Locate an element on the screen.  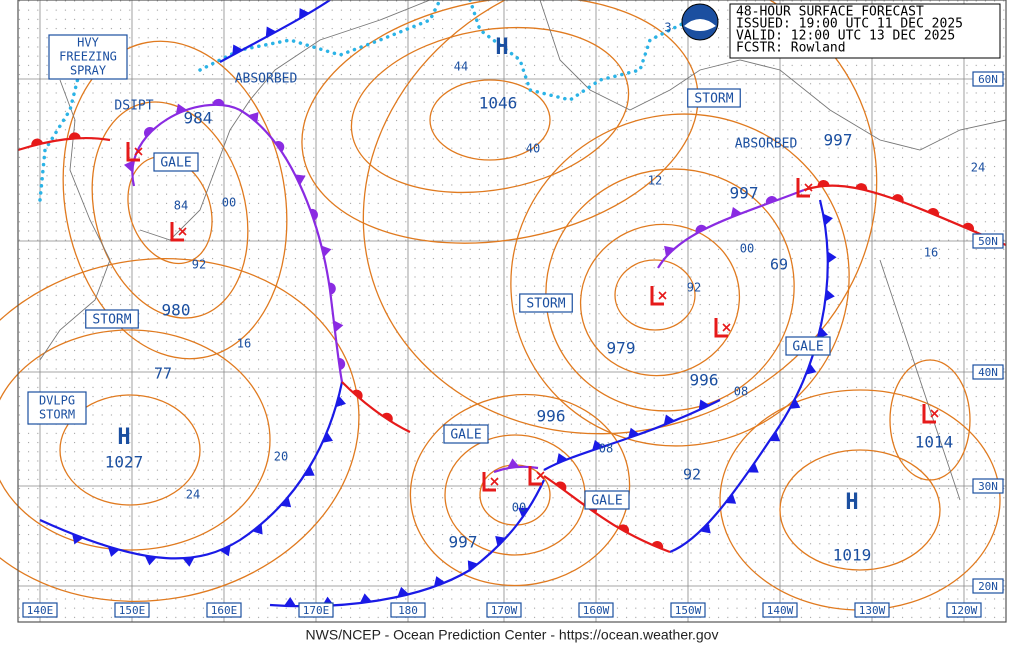
isobar-label: 00 is located at coordinates (519, 508).